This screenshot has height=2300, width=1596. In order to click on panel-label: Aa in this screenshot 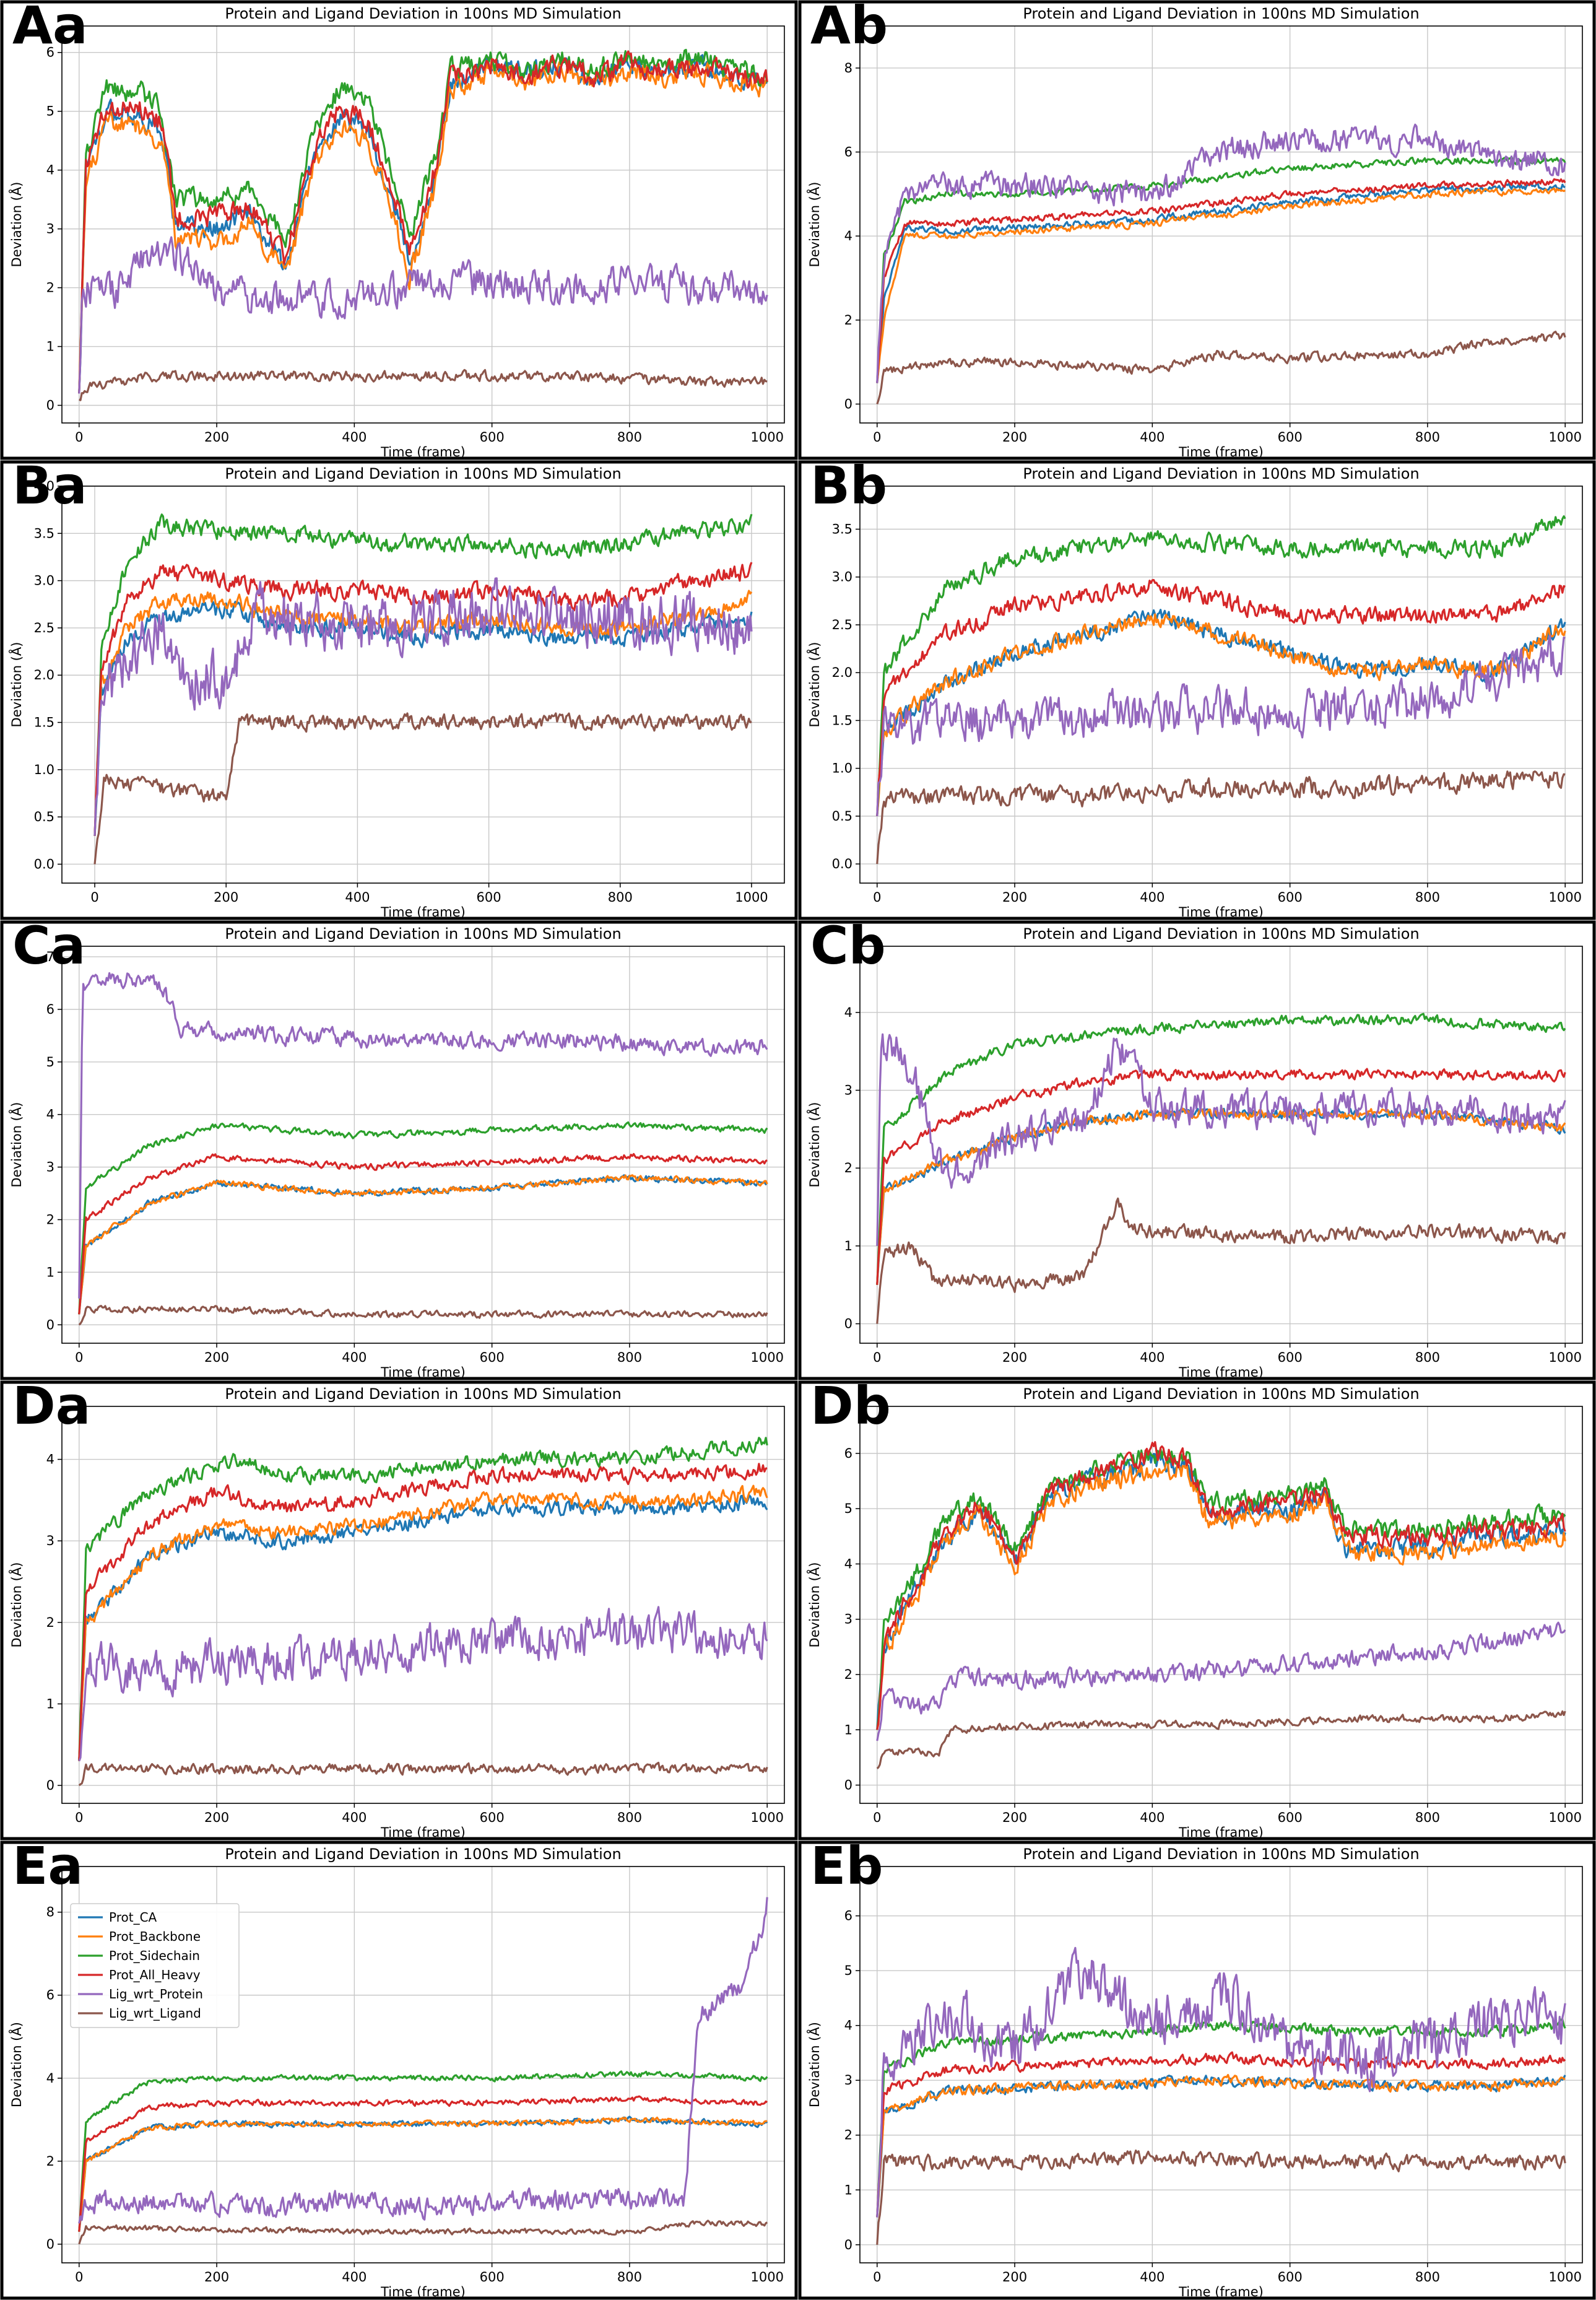, I will do `click(50, 28)`.